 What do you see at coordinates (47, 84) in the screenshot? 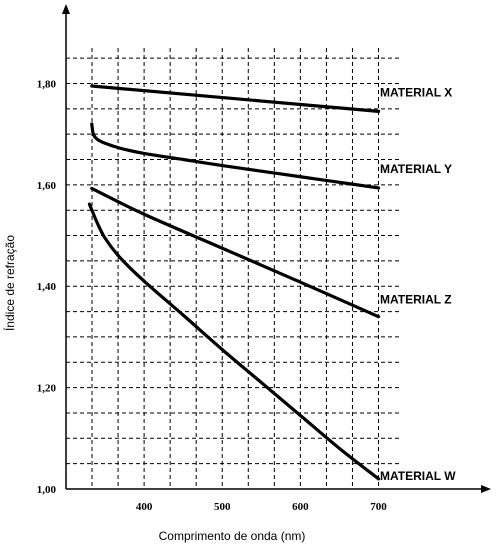
I see `y-tick-label: 1,80` at bounding box center [47, 84].